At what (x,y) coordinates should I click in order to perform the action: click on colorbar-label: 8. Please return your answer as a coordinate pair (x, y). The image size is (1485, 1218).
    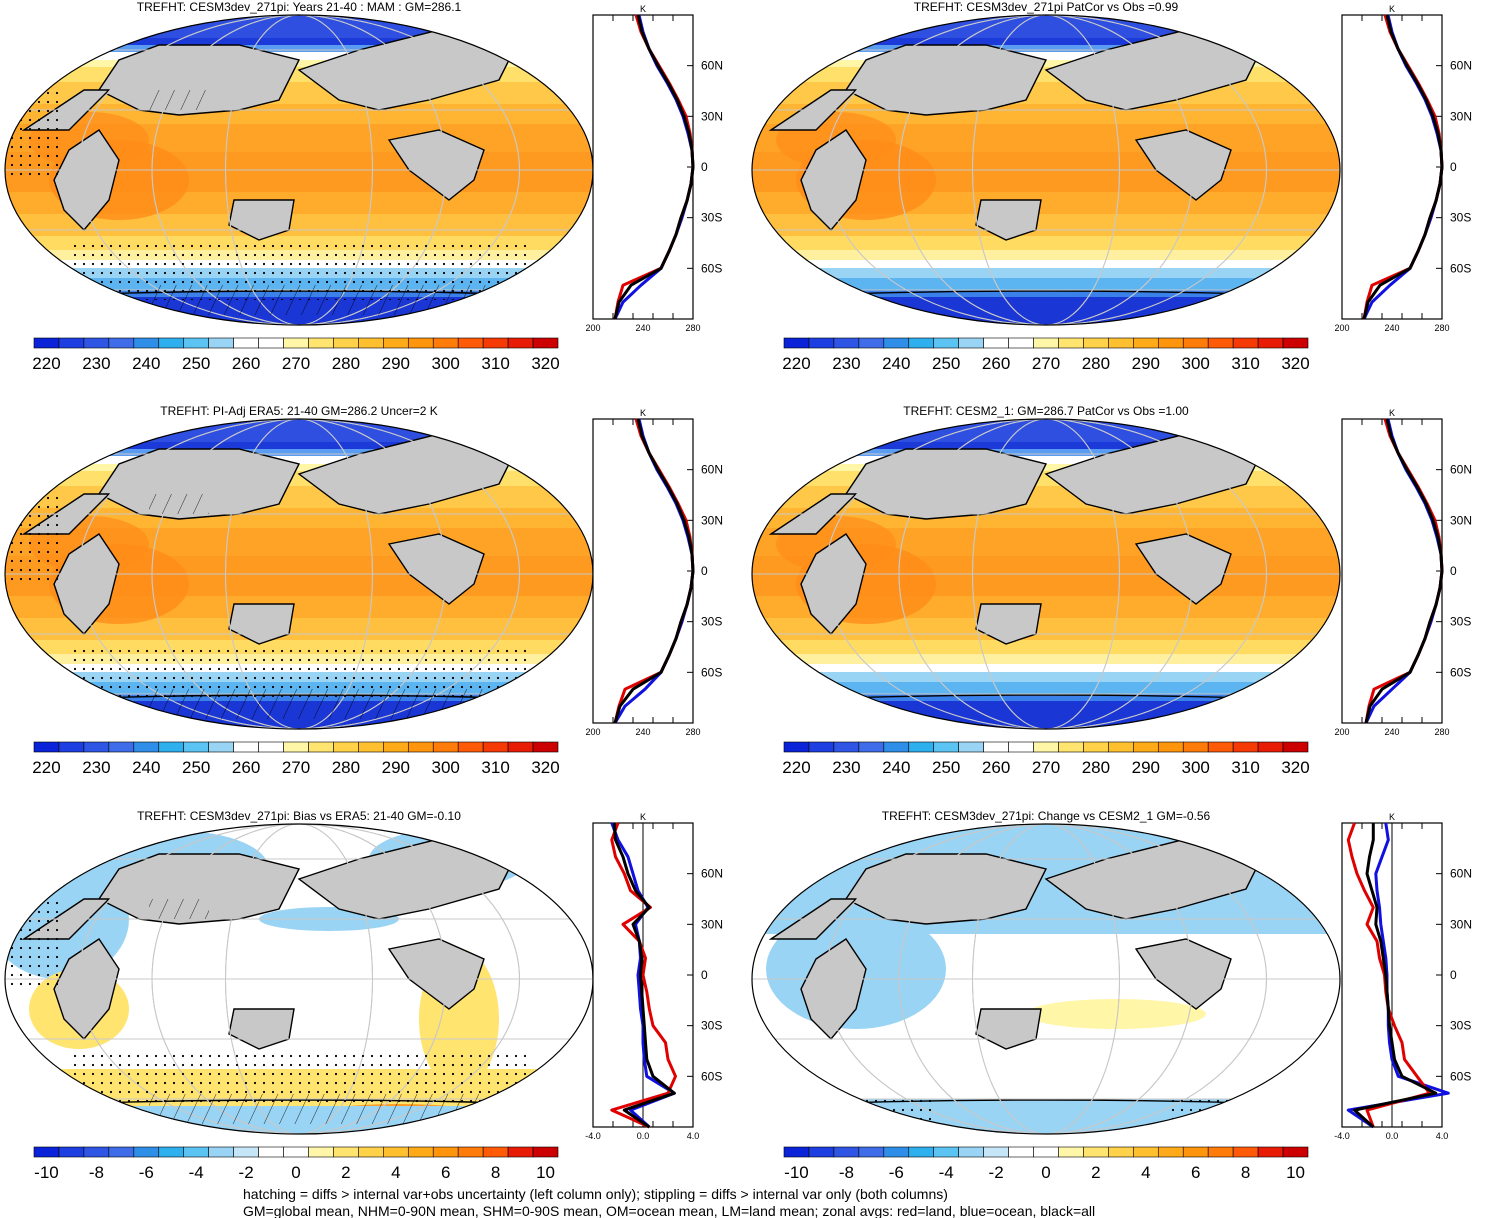
    Looking at the image, I should click on (495, 1172).